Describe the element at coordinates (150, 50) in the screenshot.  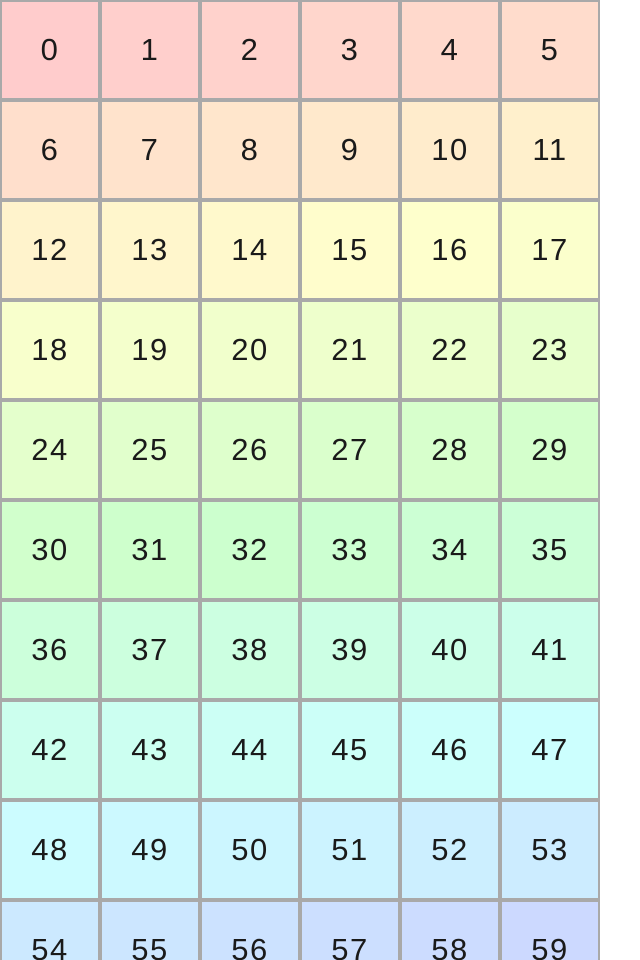
I see `grid-cell-1: 1` at that location.